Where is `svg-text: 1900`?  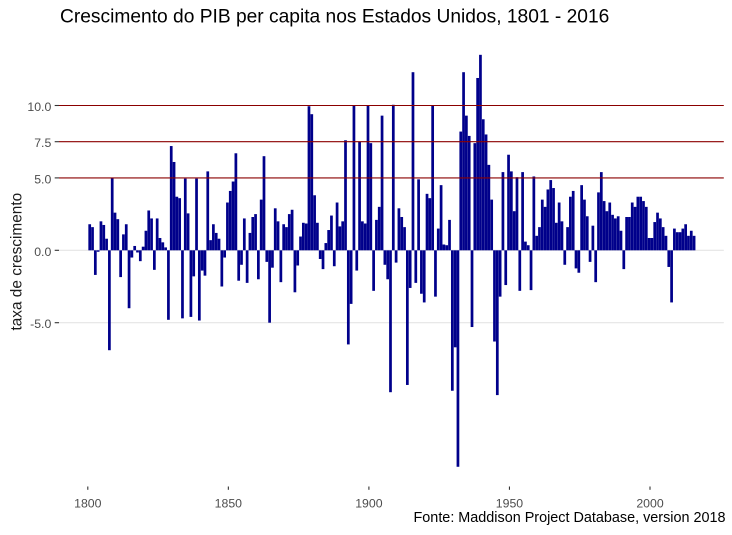
svg-text: 1900 is located at coordinates (369, 504).